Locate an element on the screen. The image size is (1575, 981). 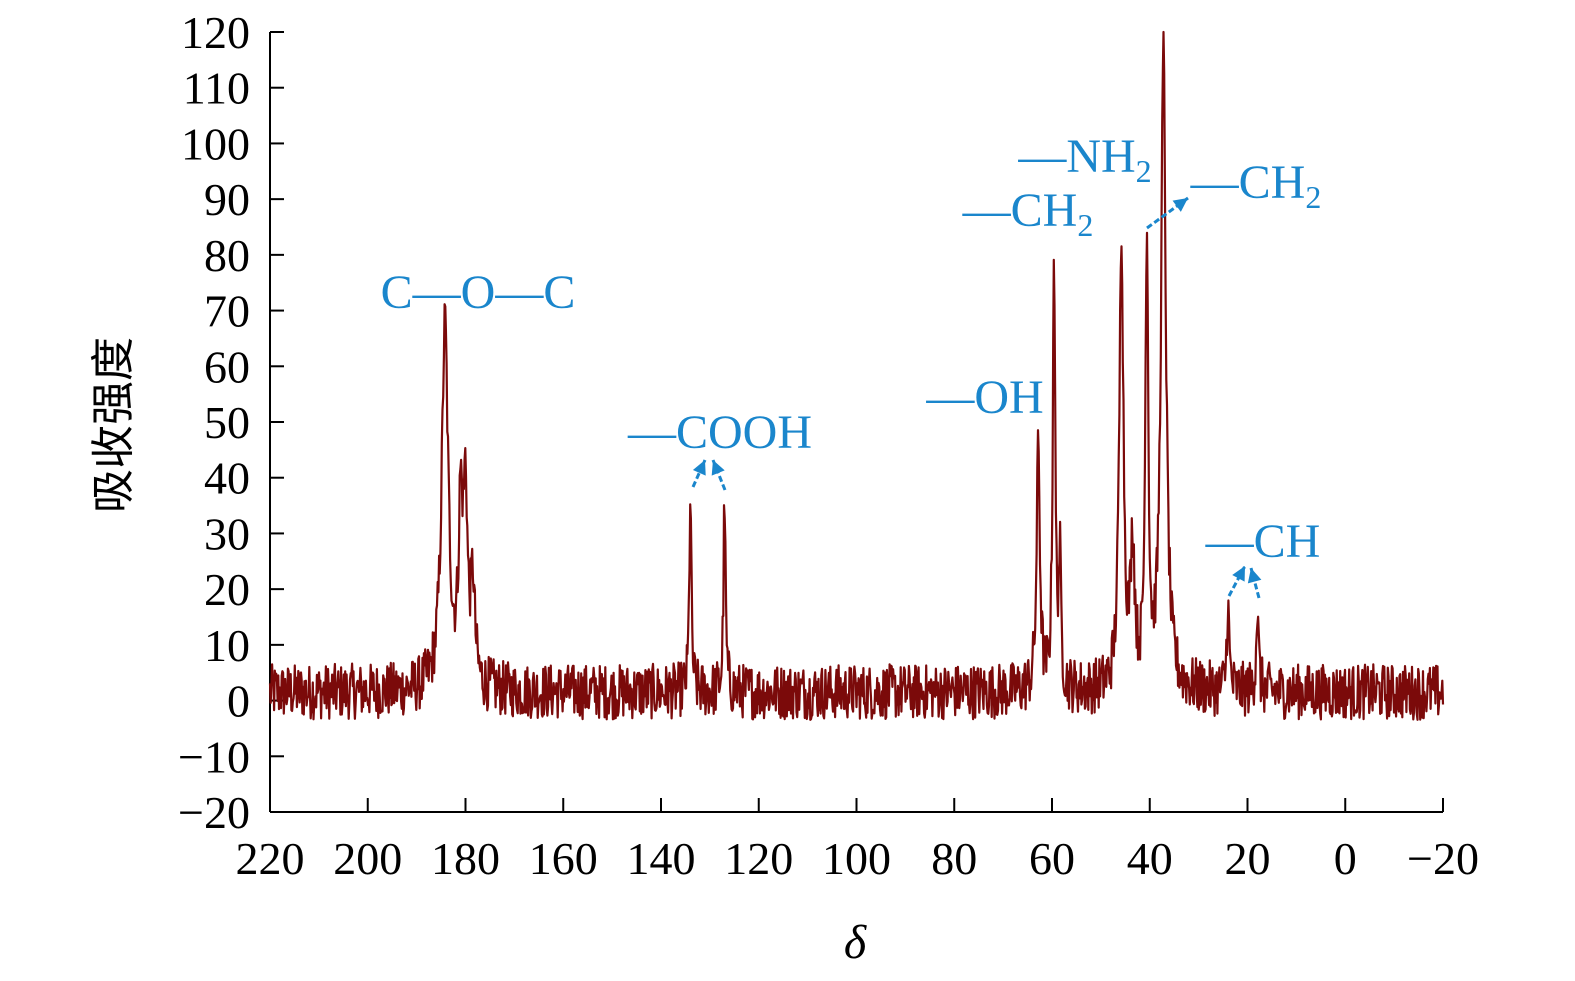
x-tick-label: 40 is located at coordinates (1150, 858).